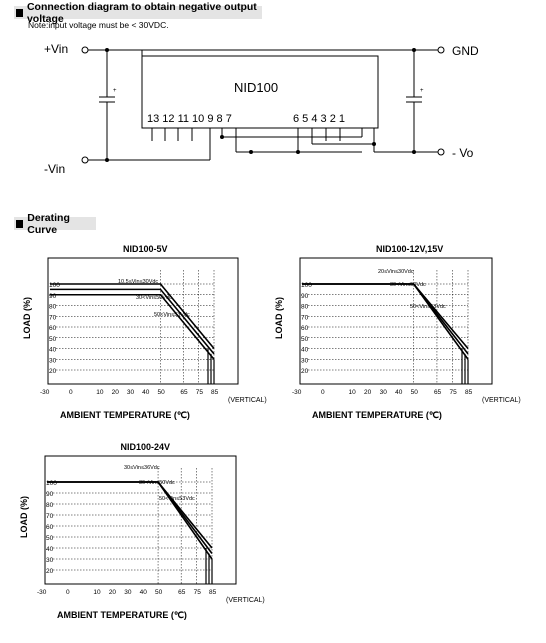  I want to click on annotation-label: 30≤Vin≤36Vdc, so click(142, 468).